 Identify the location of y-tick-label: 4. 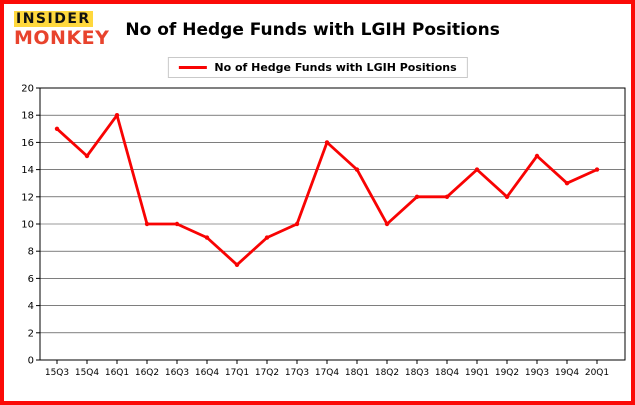
(31, 306).